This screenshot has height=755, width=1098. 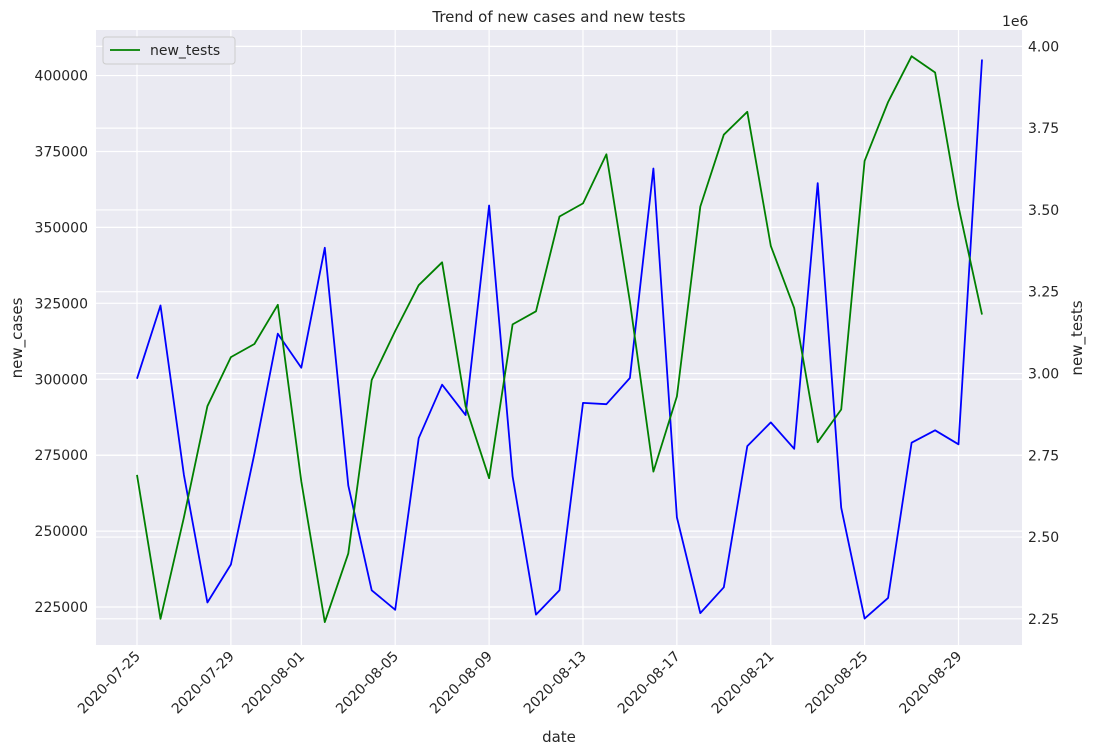 What do you see at coordinates (273, 683) in the screenshot?
I see `x-tick-label: 2020-08-01` at bounding box center [273, 683].